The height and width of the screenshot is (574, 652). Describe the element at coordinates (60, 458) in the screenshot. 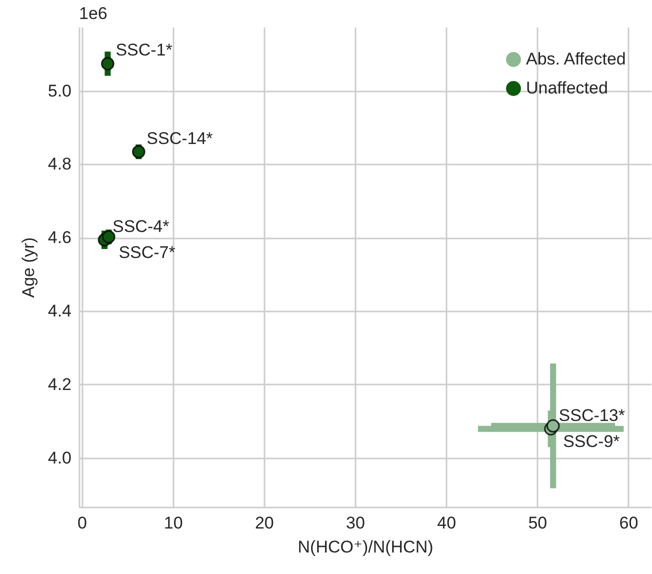

I see `y-tick-label: 4.0` at that location.